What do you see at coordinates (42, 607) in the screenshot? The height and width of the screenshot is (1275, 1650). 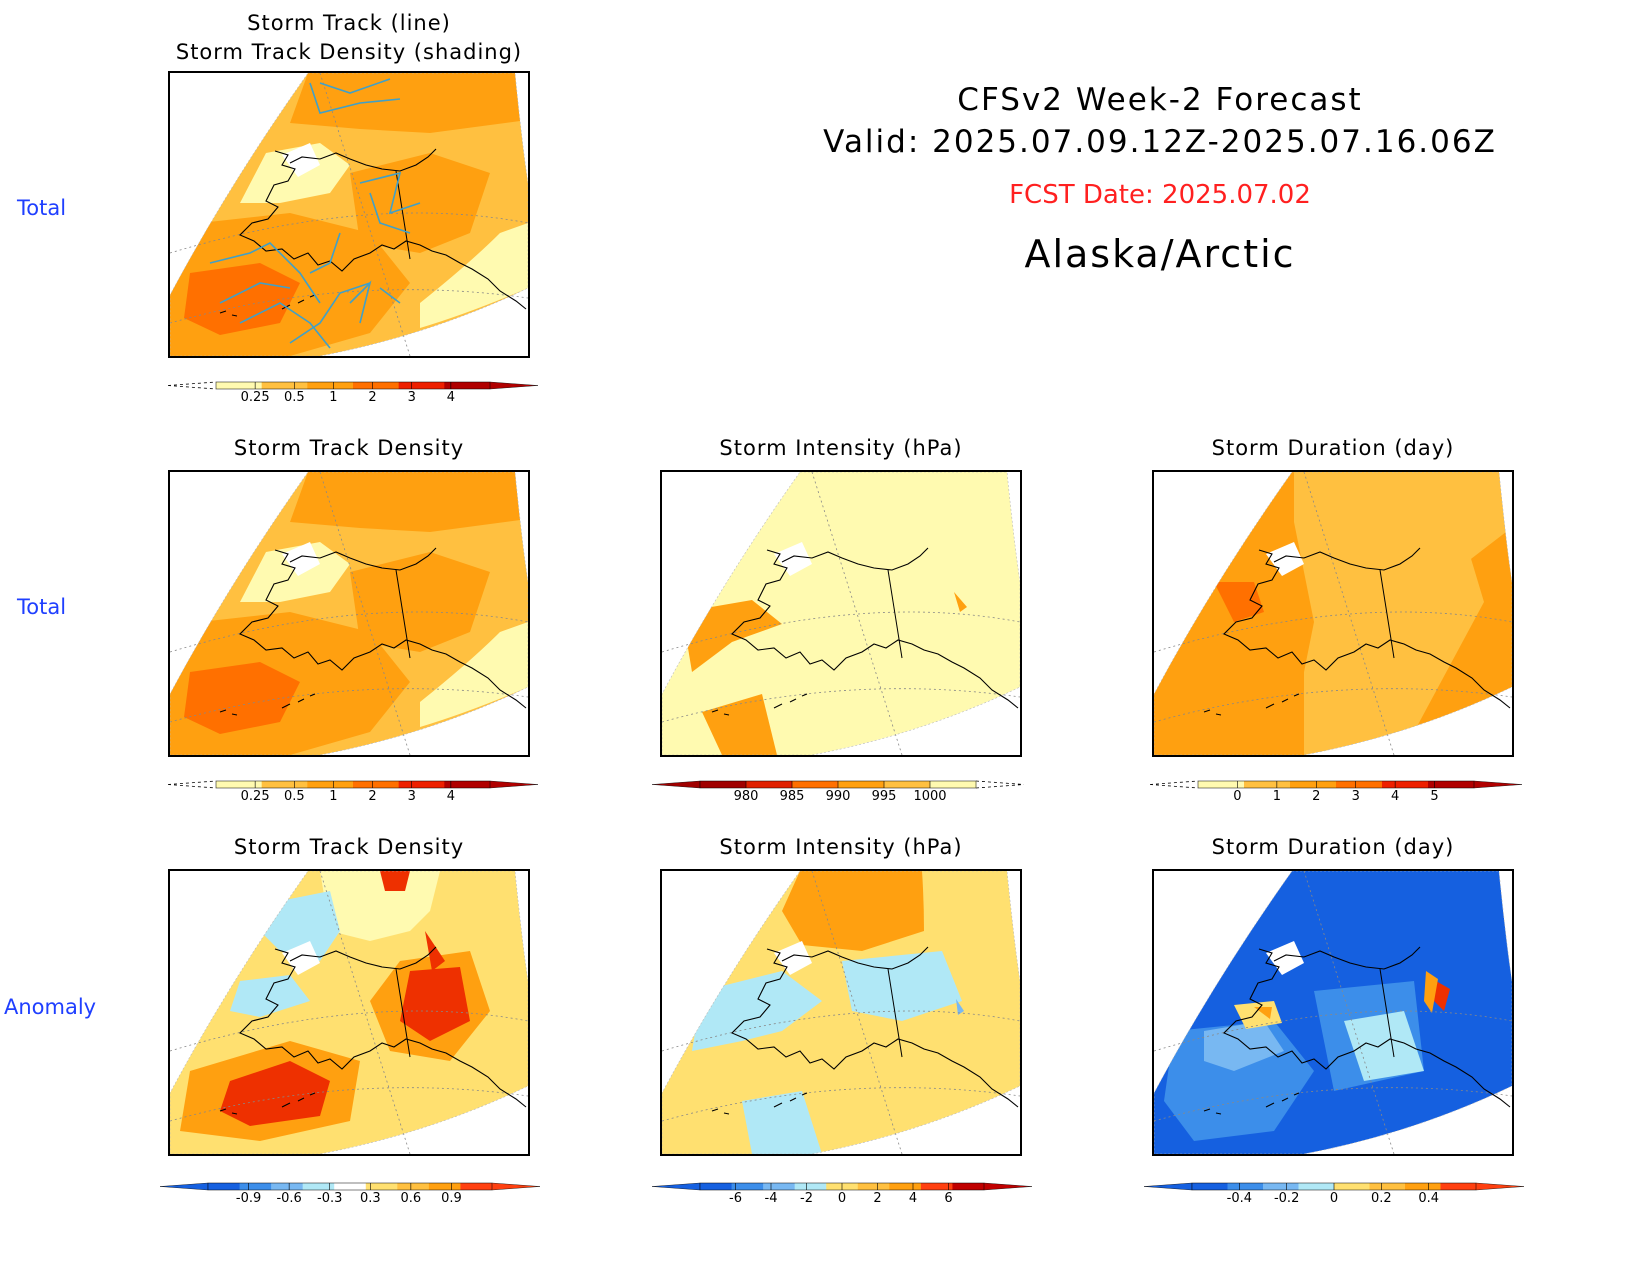 I see `row-label-total-2: Total` at bounding box center [42, 607].